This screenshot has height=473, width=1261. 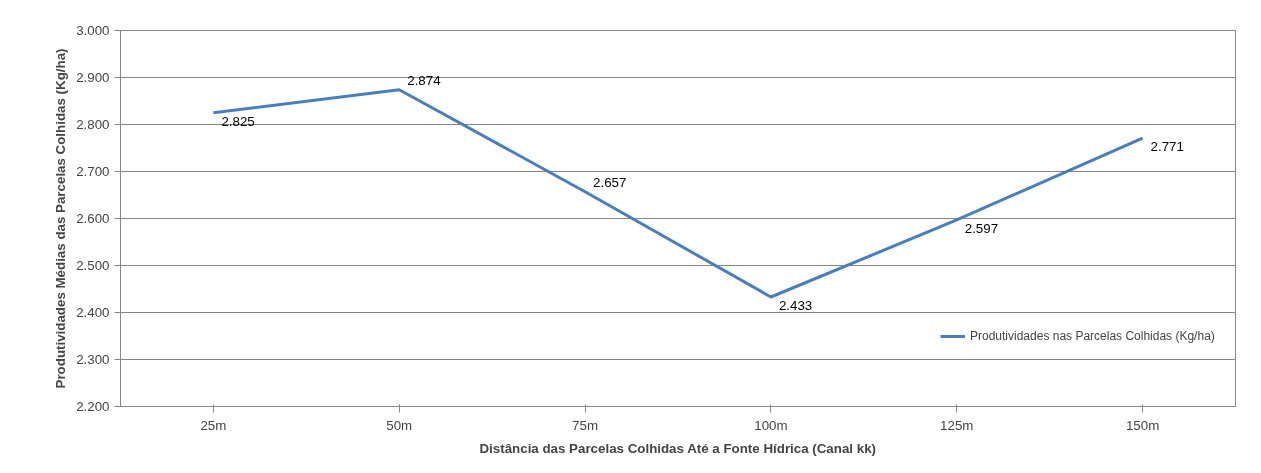 I want to click on x-tick-label: 75m, so click(x=585, y=425).